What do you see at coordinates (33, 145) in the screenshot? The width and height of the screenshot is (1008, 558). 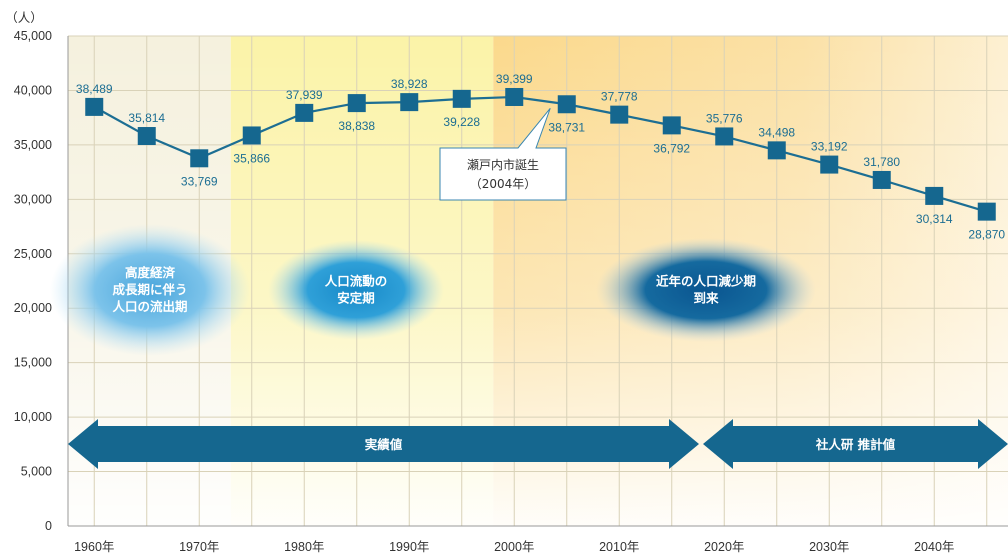 I see `y-tick-label: 35,000` at bounding box center [33, 145].